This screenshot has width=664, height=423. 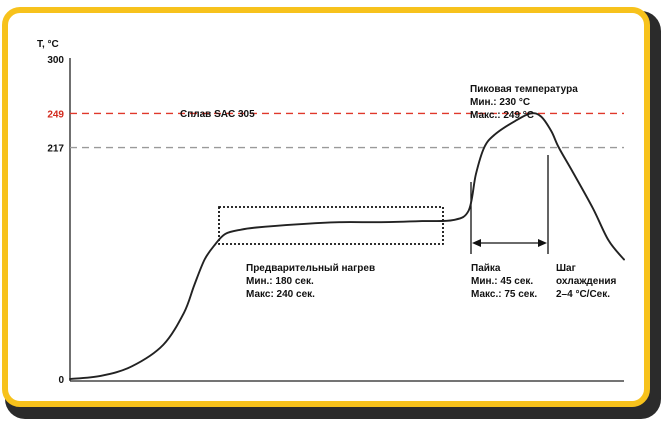 I want to click on y-tick-label-249: 249, so click(x=55, y=114).